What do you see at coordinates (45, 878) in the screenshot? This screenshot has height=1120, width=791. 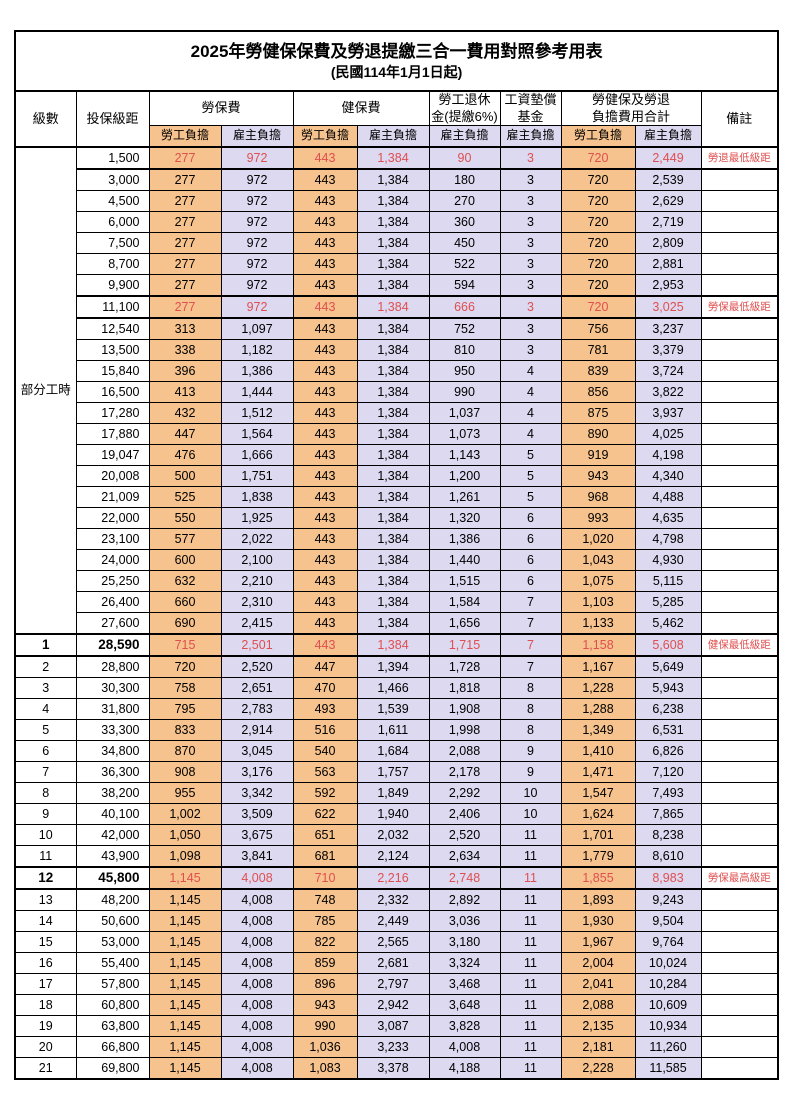 I see `level-cell: 12` at bounding box center [45, 878].